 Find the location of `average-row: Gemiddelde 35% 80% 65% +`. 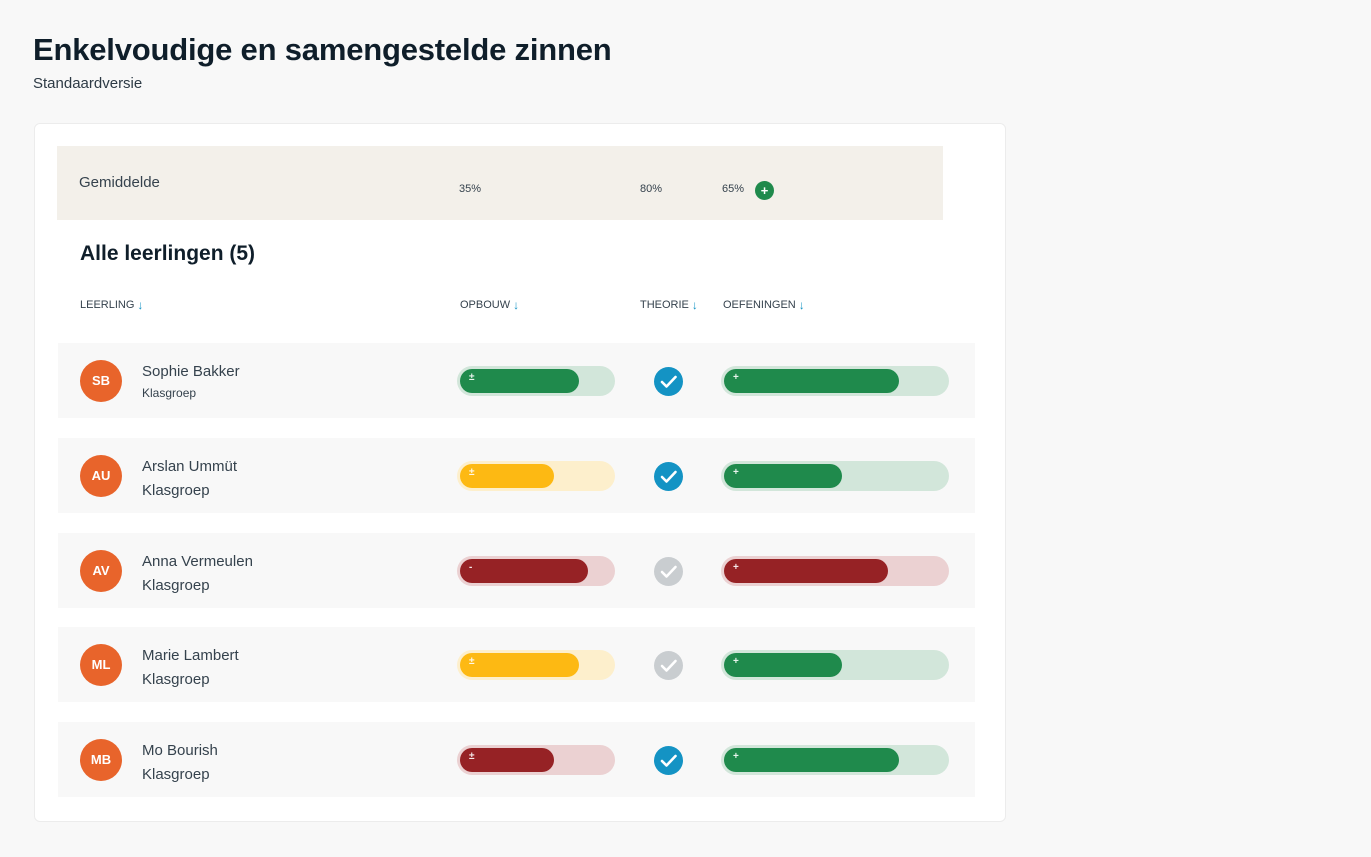

average-row: Gemiddelde 35% 80% 65% + is located at coordinates (500, 183).